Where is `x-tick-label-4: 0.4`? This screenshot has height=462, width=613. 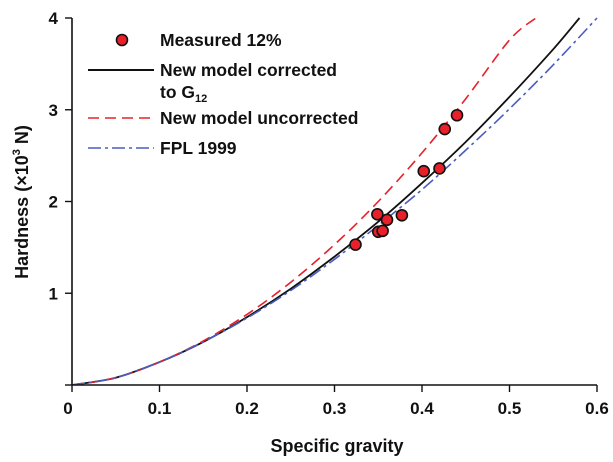 x-tick-label-4: 0.4 is located at coordinates (422, 408).